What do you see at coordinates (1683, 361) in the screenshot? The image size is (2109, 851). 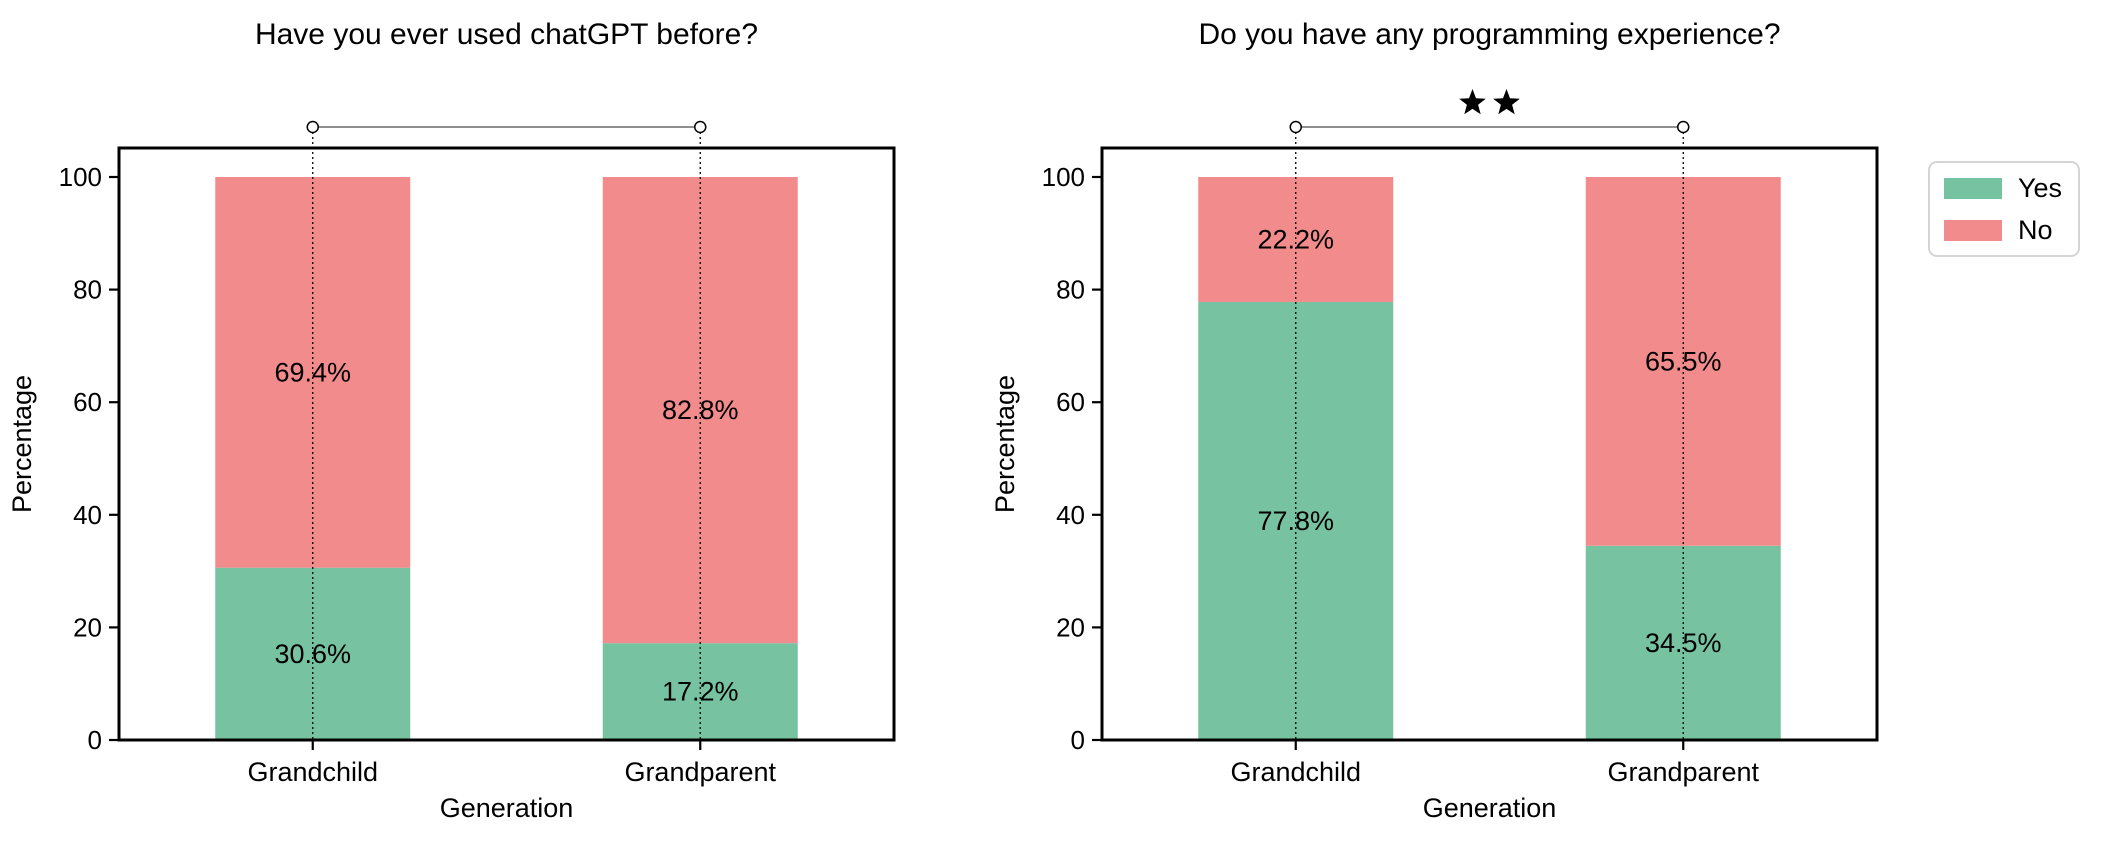 I see `segment-label: 65.5%` at bounding box center [1683, 361].